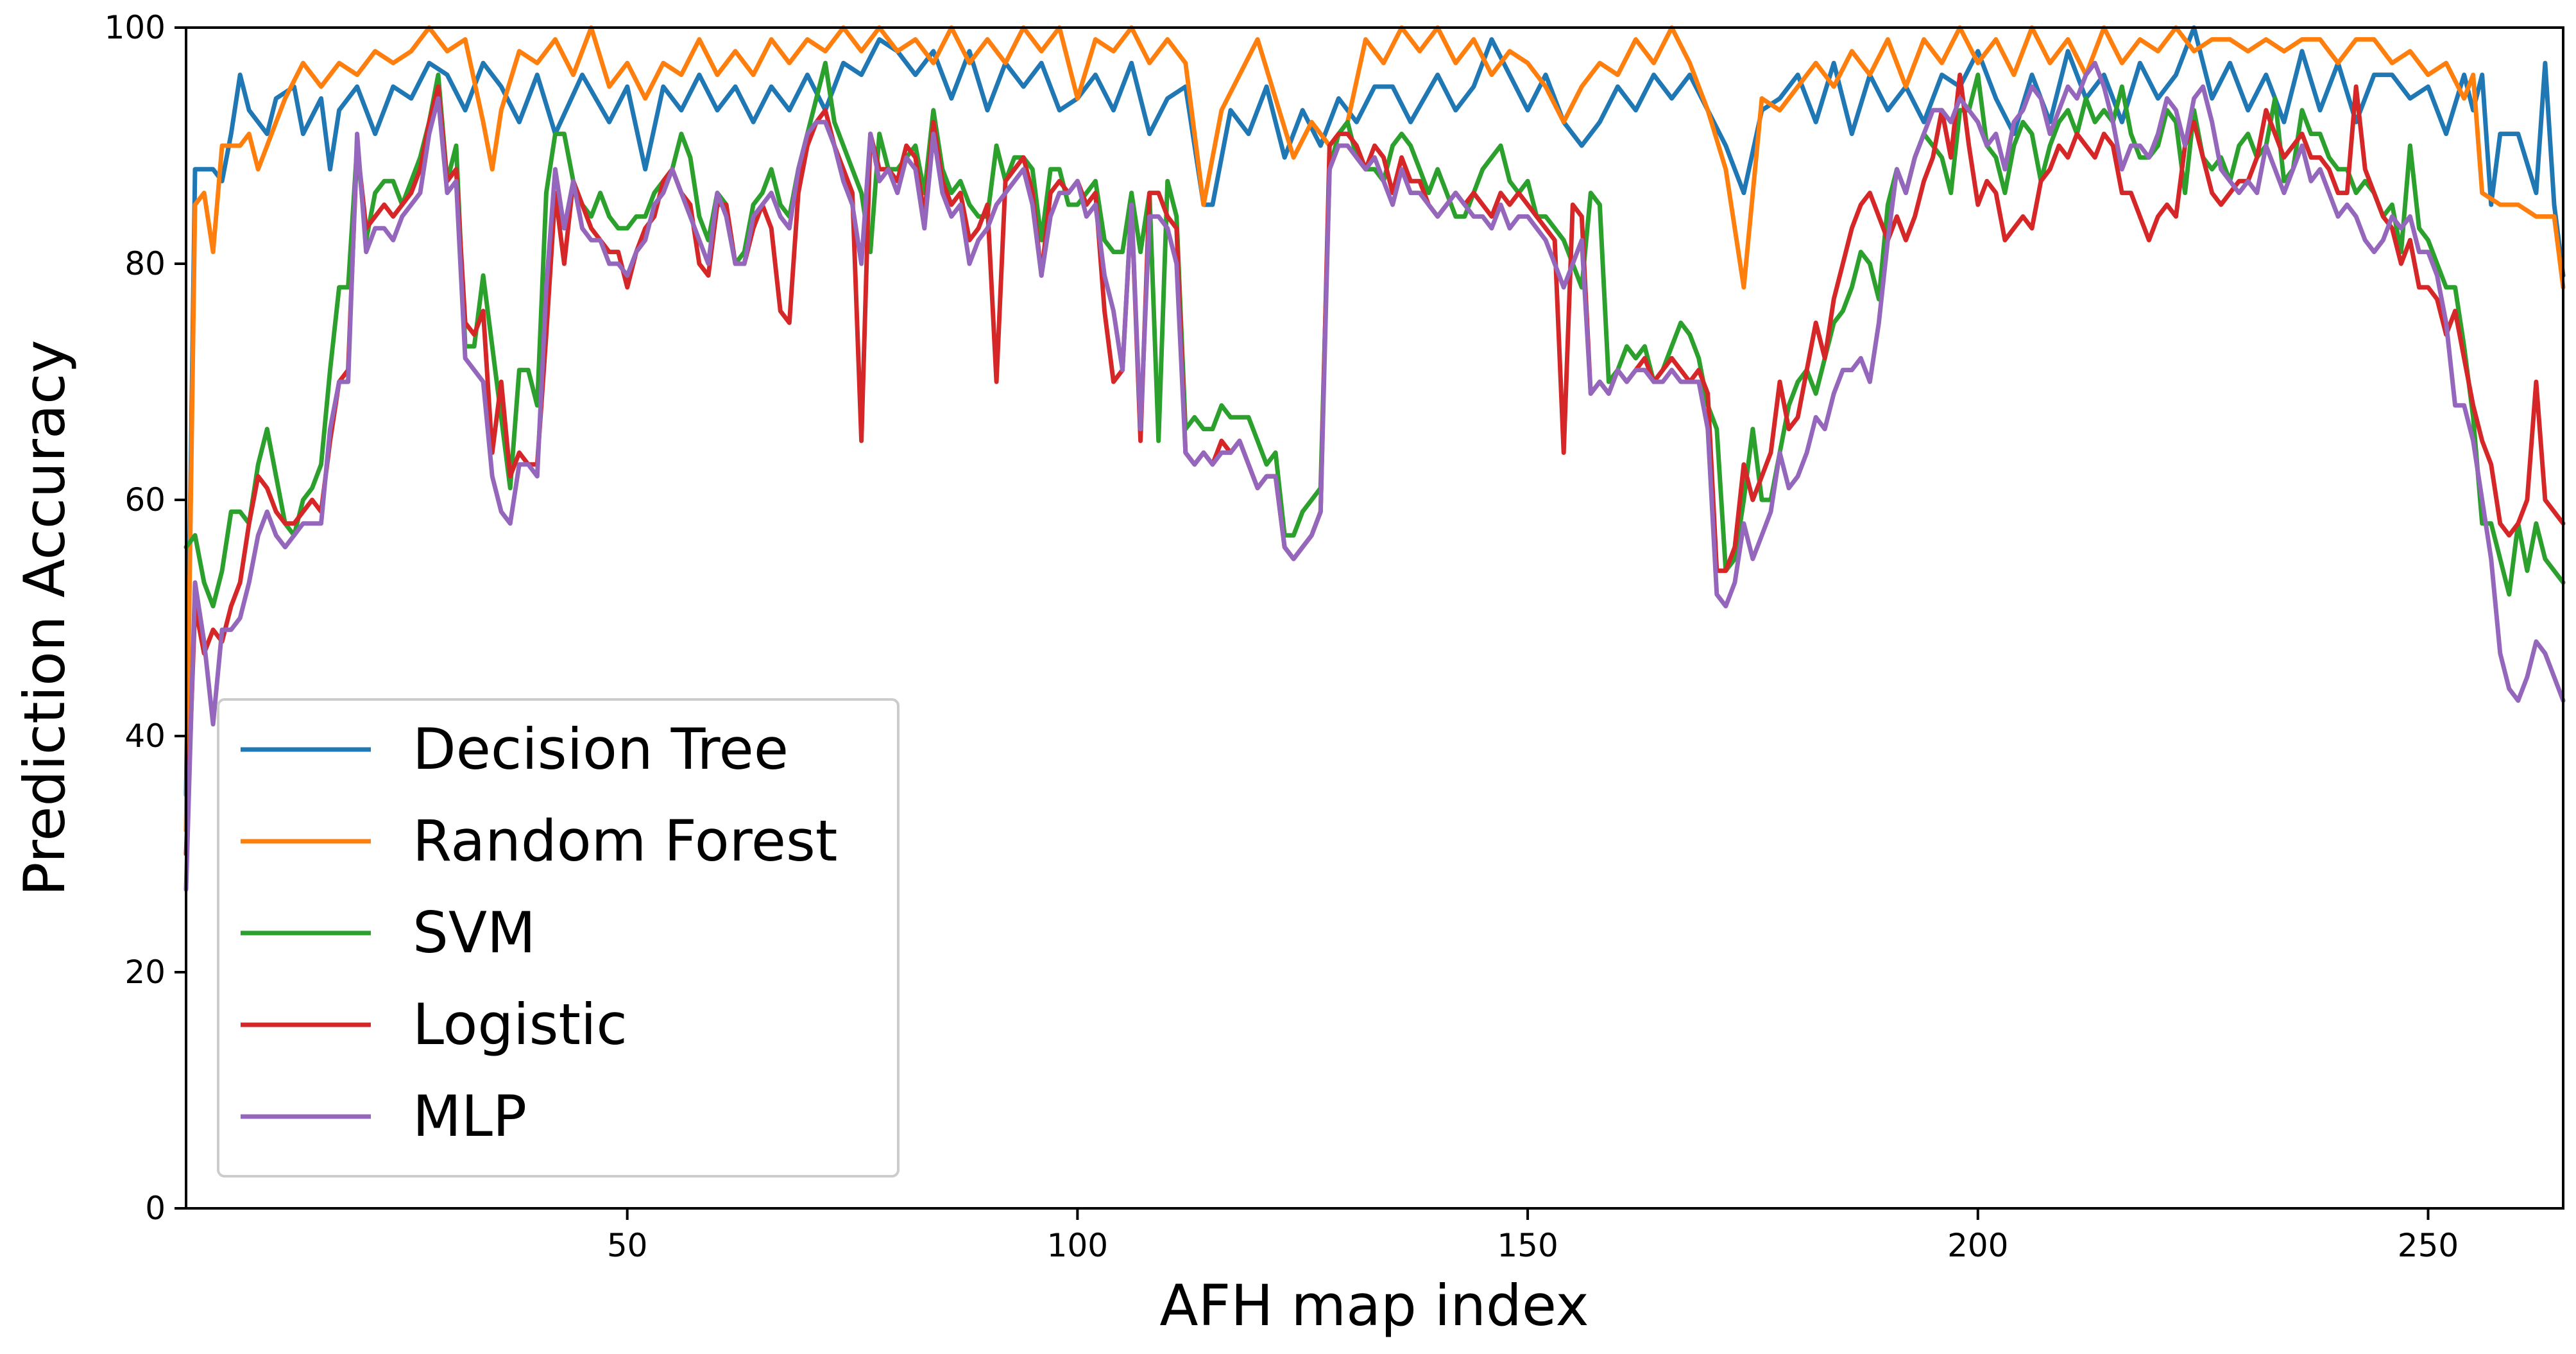 Image resolution: width=2576 pixels, height=1354 pixels. What do you see at coordinates (520, 1024) in the screenshot?
I see `legend-label: Logistic` at bounding box center [520, 1024].